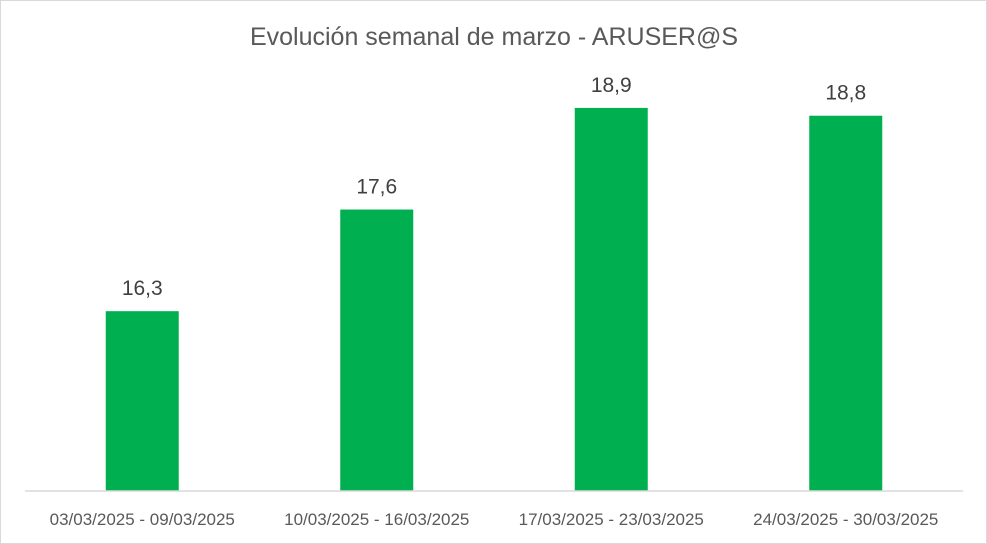 This screenshot has height=544, width=987. What do you see at coordinates (376, 187) in the screenshot?
I see `data-label-2: 17,6` at bounding box center [376, 187].